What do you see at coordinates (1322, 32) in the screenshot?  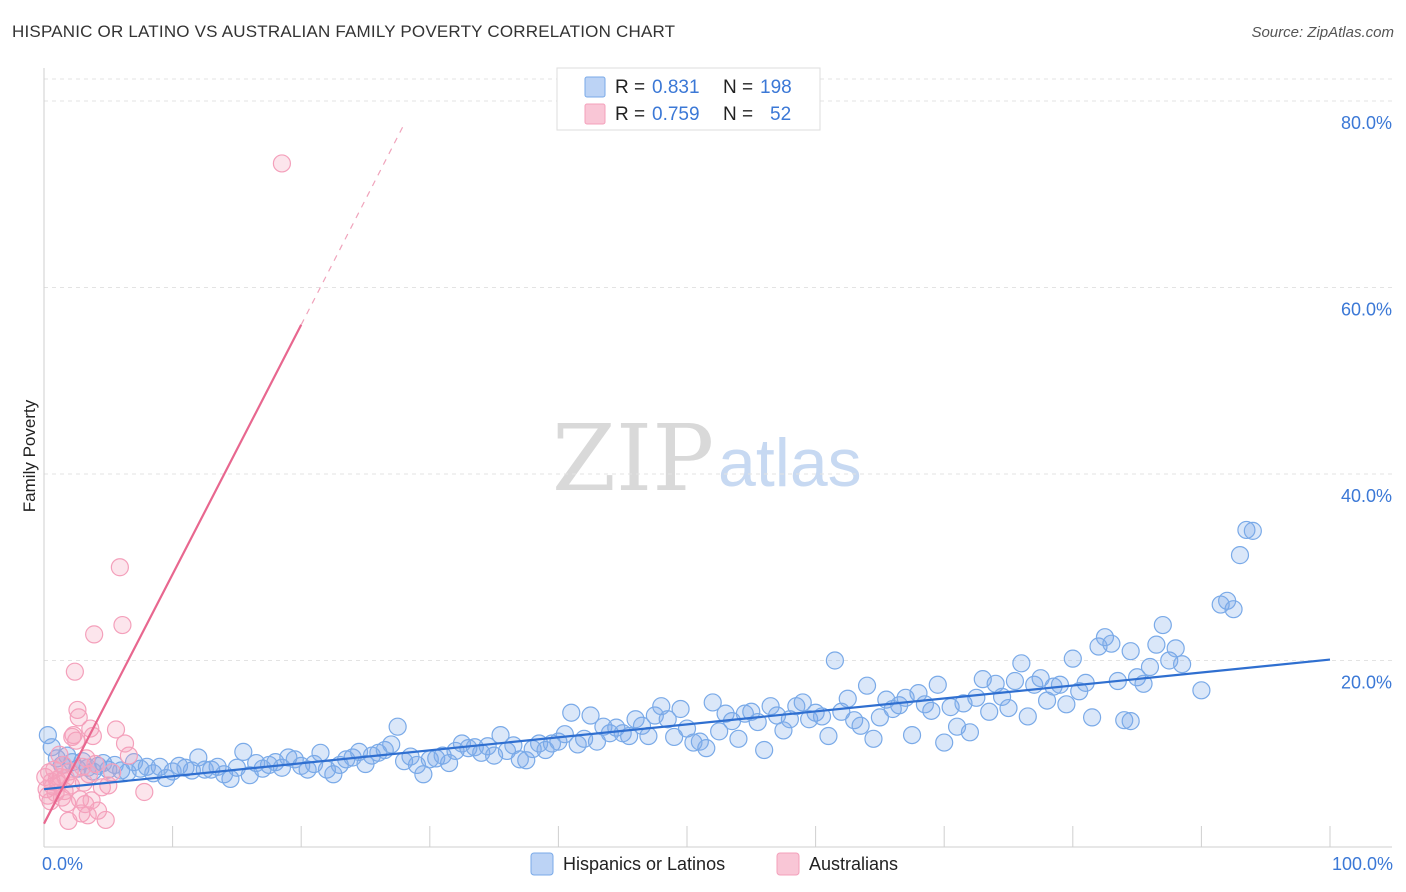 I see `source-label: Source: ZipAtlas.com` at bounding box center [1322, 32].